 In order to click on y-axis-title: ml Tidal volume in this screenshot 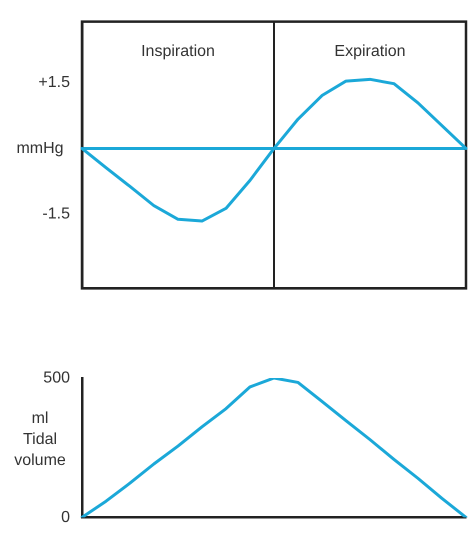, I will do `click(40, 440)`.